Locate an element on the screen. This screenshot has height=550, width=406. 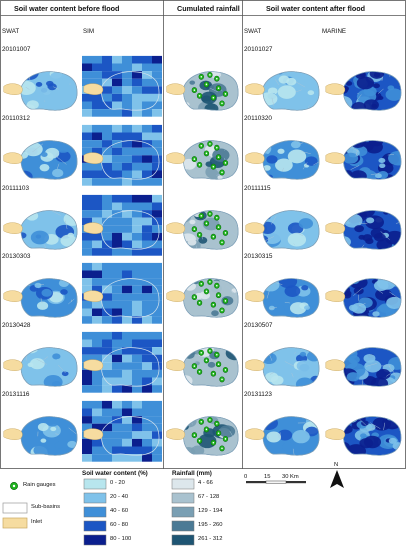
legend-rain-label-3: 195 - 260 is located at coordinates (210, 525).